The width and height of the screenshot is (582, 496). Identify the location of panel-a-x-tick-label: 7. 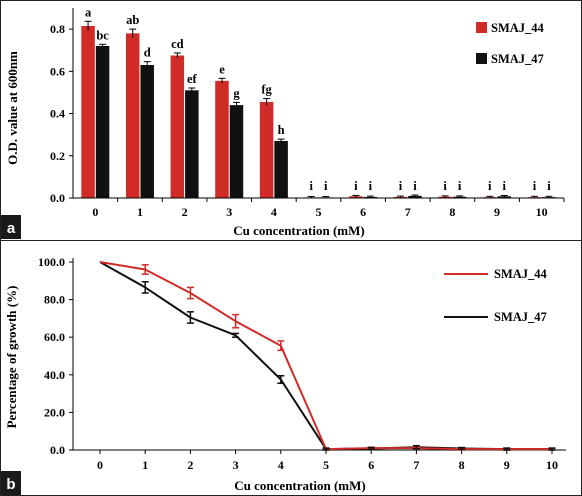
(408, 212).